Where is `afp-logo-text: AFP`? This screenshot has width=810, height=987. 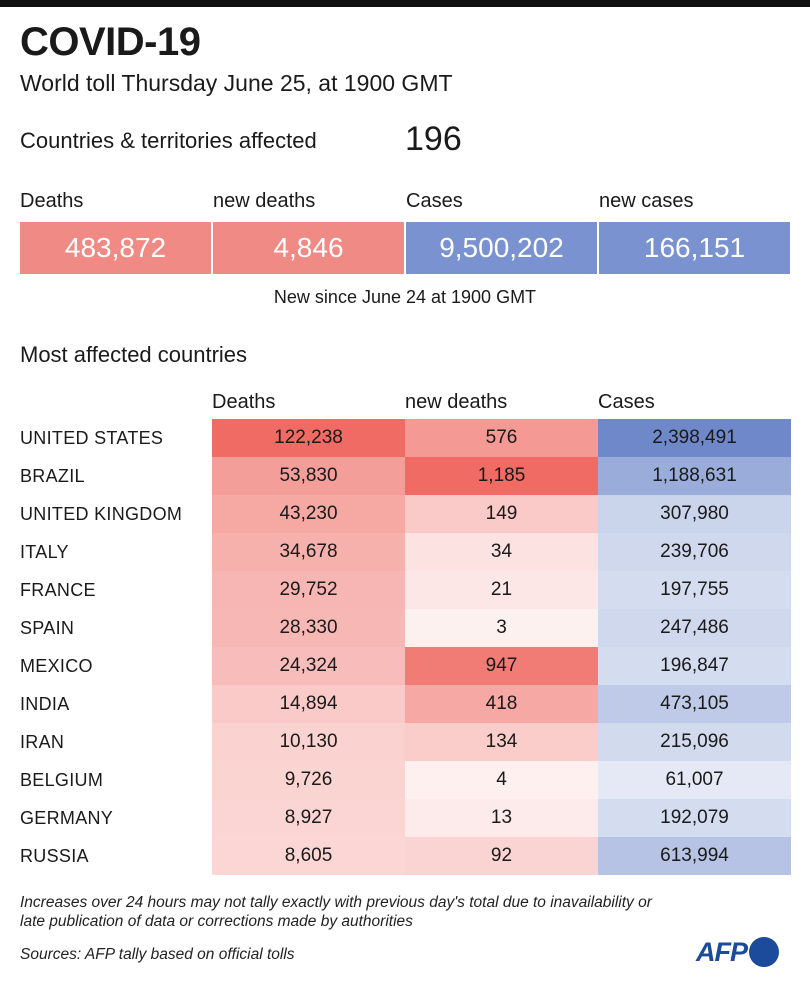
afp-logo-text: AFP is located at coordinates (722, 951).